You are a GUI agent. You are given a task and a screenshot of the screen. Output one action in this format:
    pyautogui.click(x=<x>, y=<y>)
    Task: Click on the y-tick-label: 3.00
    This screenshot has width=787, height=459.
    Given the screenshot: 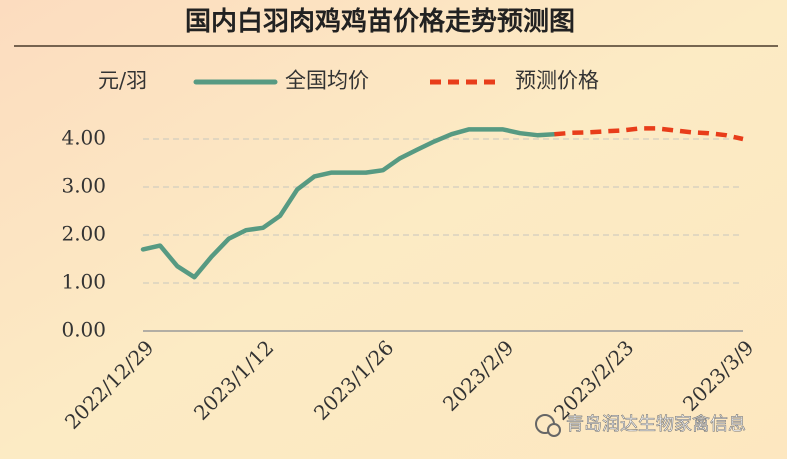 What is the action you would take?
    pyautogui.click(x=83, y=186)
    